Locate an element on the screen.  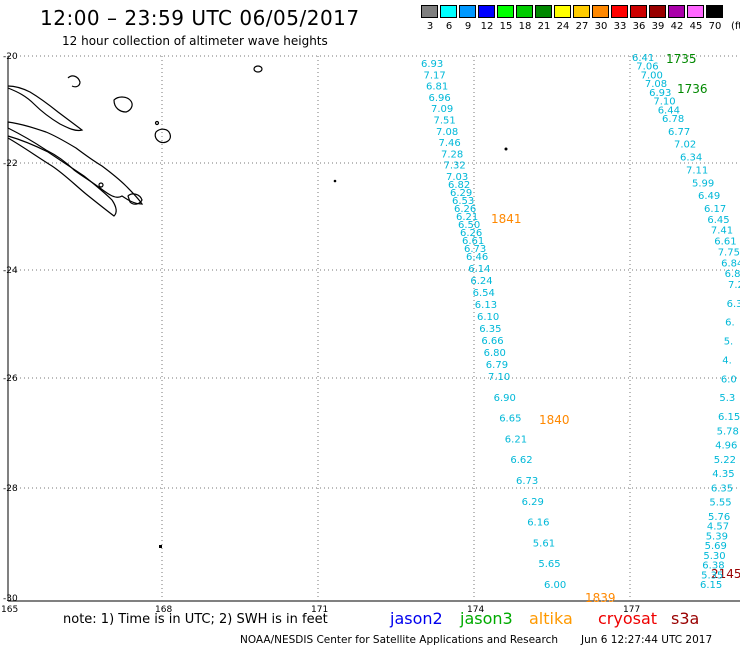
wave-height-value: 6.00 is located at coordinates (555, 585).